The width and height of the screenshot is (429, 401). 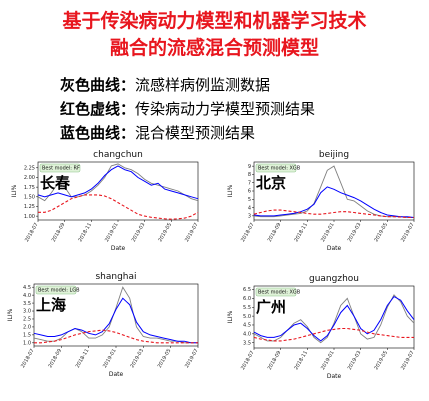 I want to click on y-tick-label: 4, so click(x=249, y=208).